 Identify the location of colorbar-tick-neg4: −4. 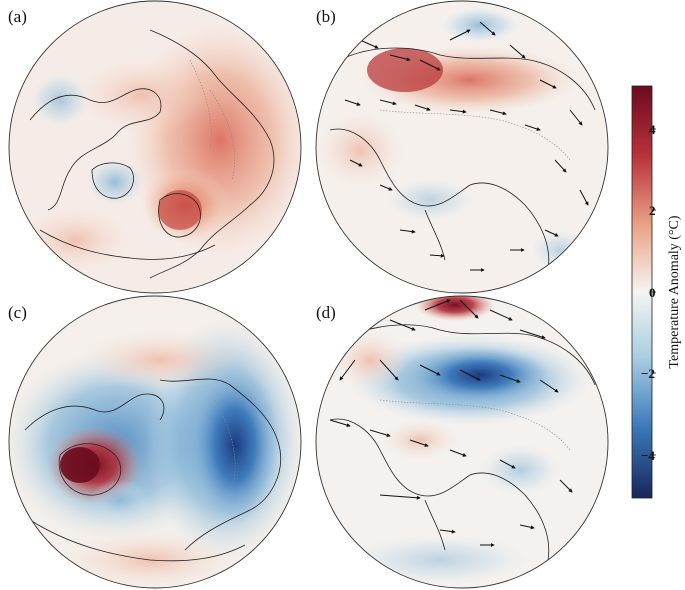
(648, 455).